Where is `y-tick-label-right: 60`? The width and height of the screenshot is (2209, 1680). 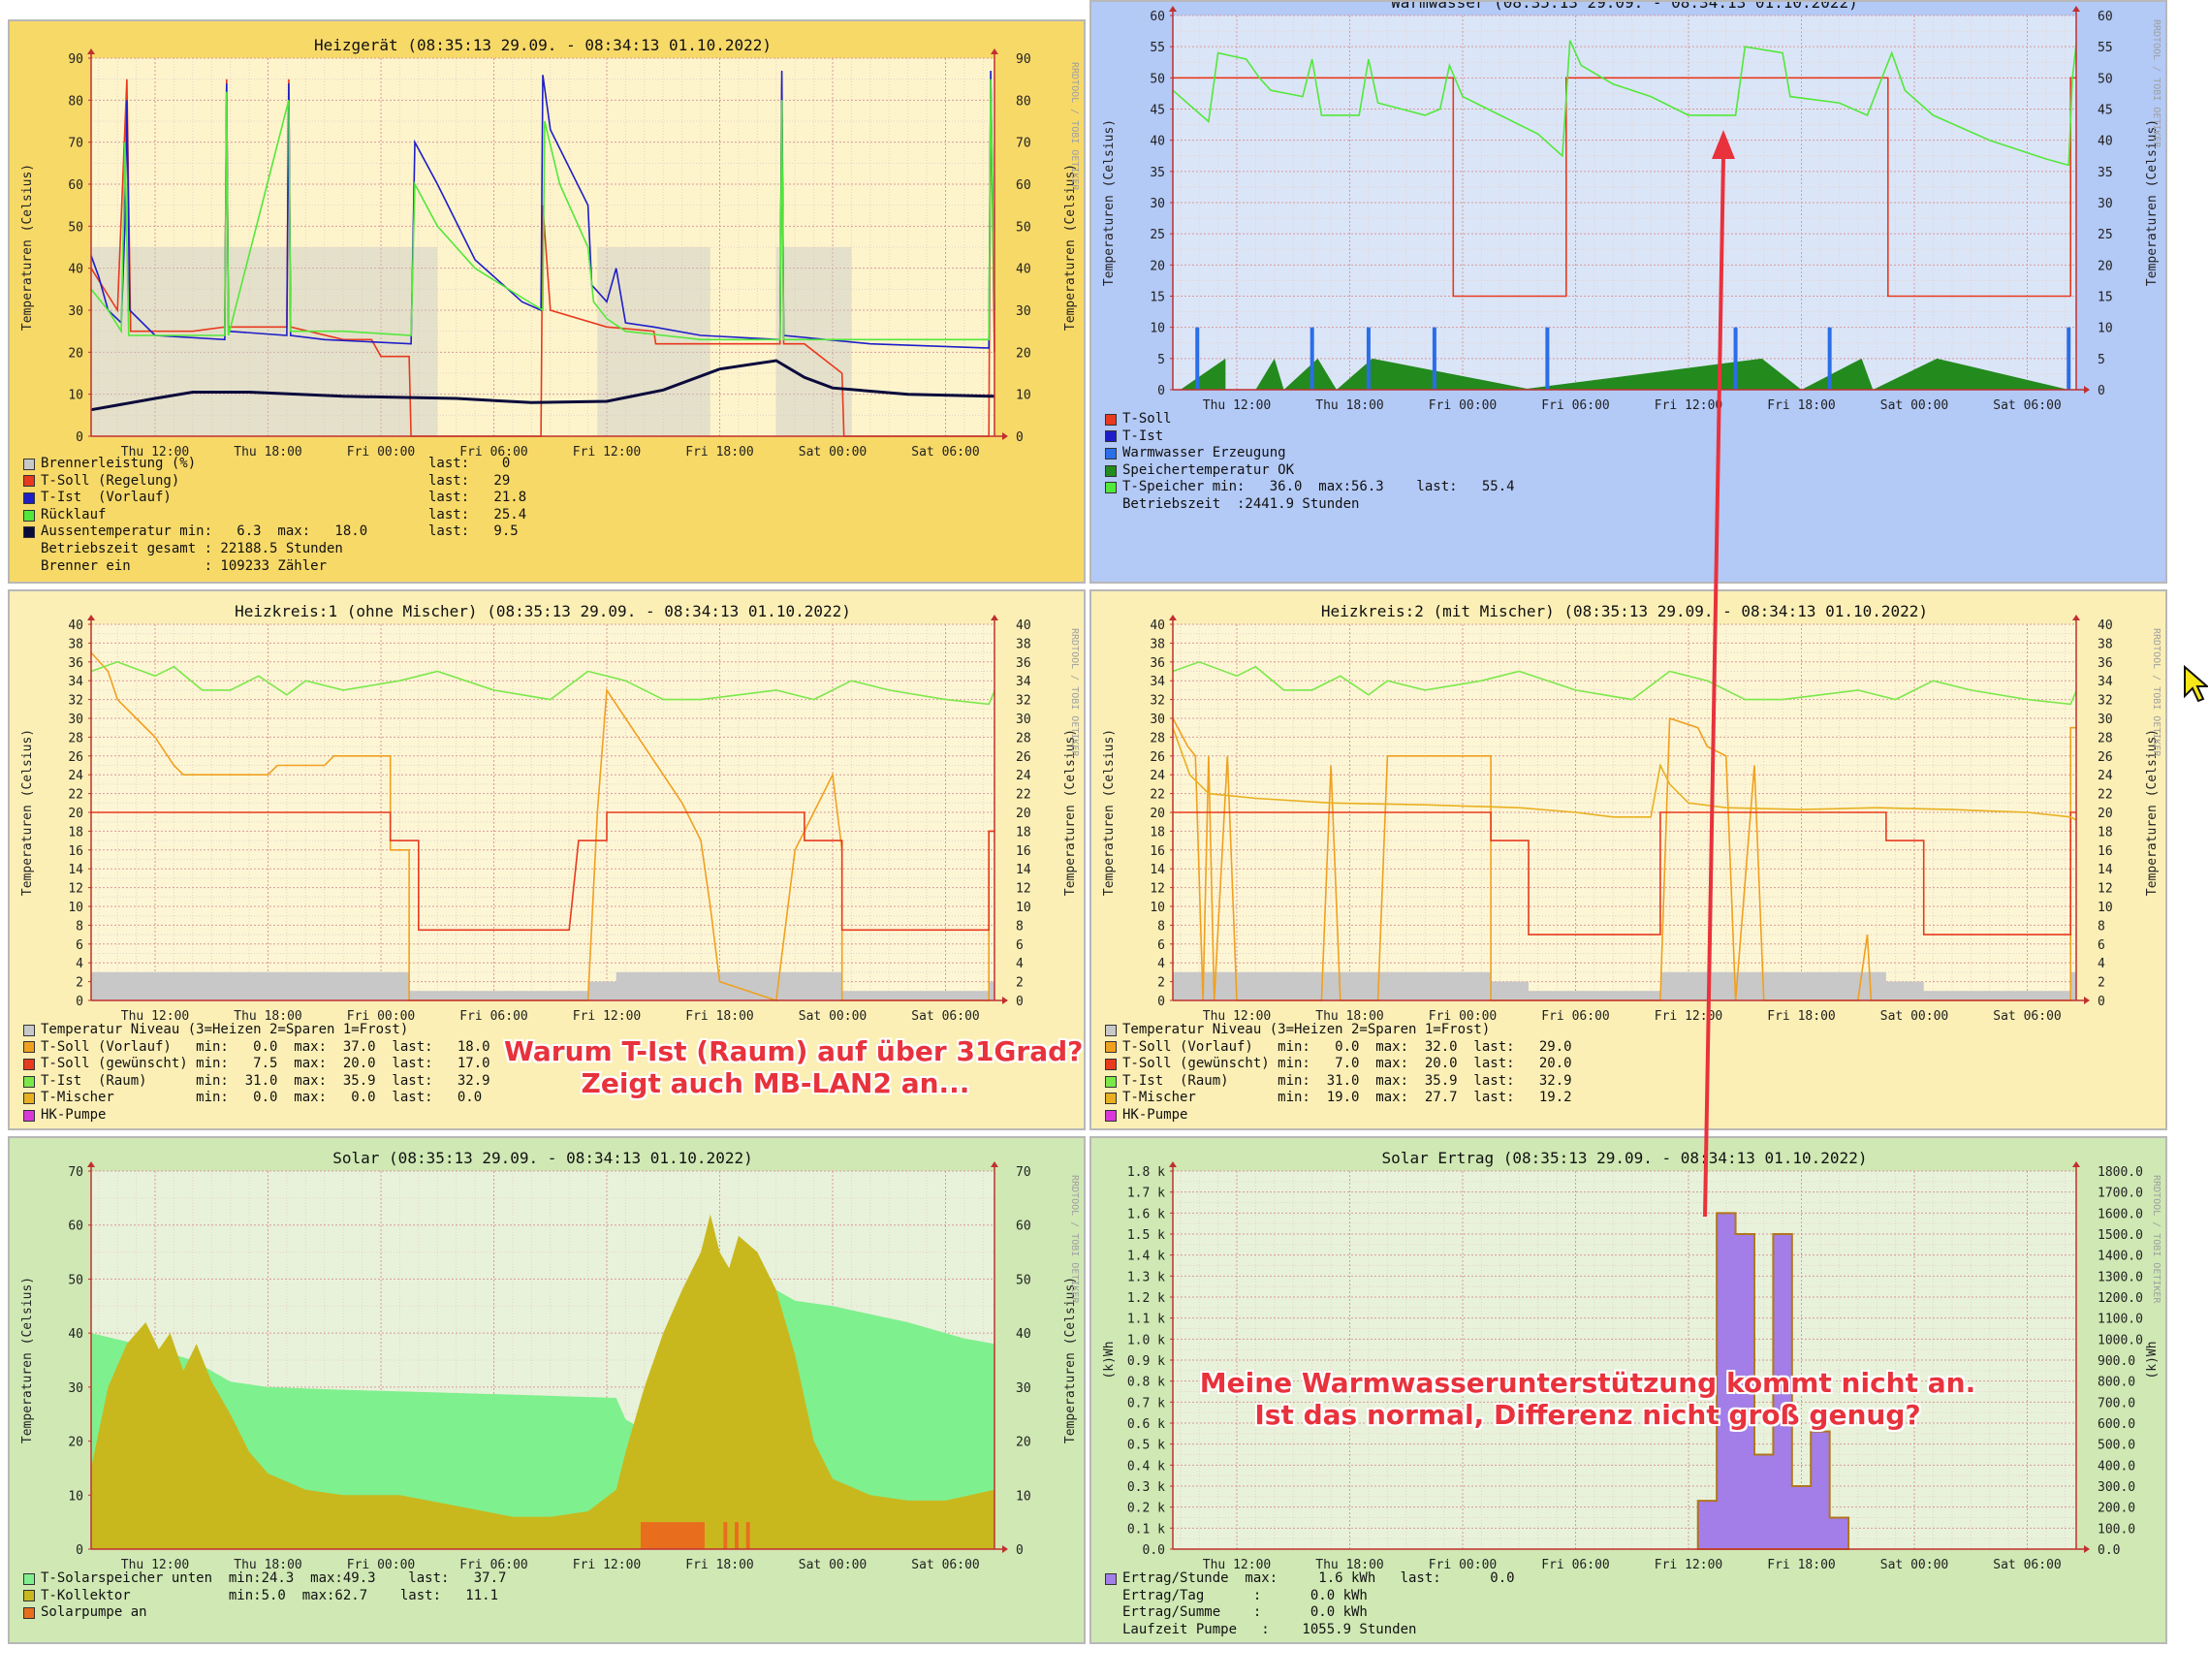
y-tick-label-right: 60 is located at coordinates (2105, 17).